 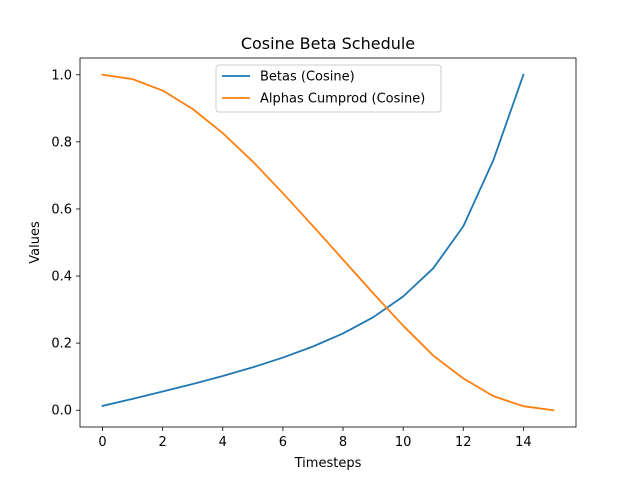 I want to click on legend-label: Alphas Cumprod (Cosine), so click(x=342, y=99).